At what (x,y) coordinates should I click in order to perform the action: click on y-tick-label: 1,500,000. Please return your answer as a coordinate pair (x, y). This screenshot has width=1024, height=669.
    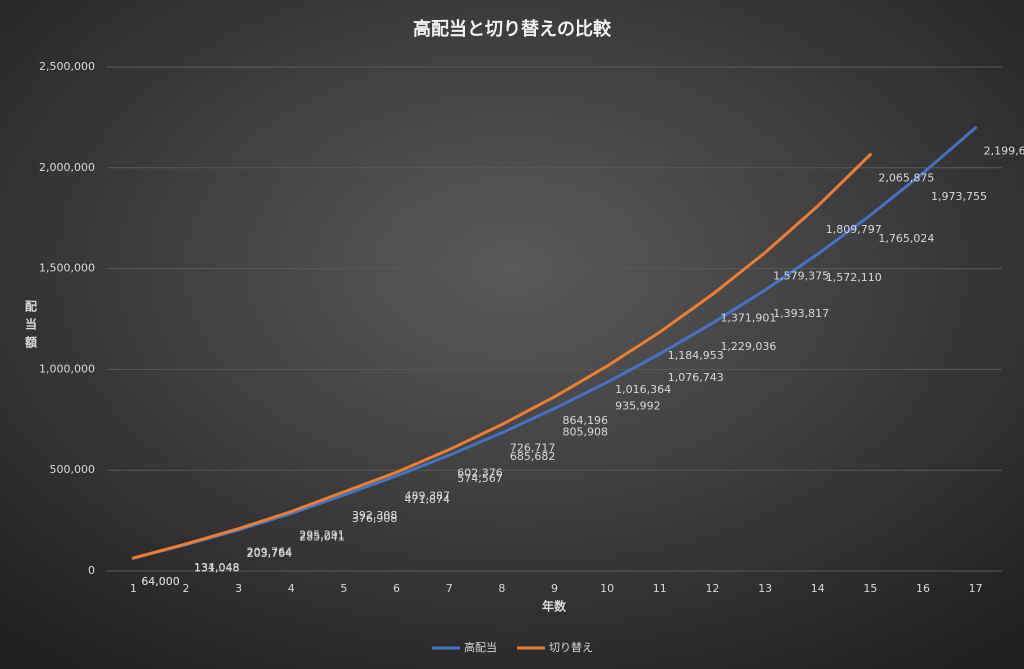
    Looking at the image, I should click on (67, 268).